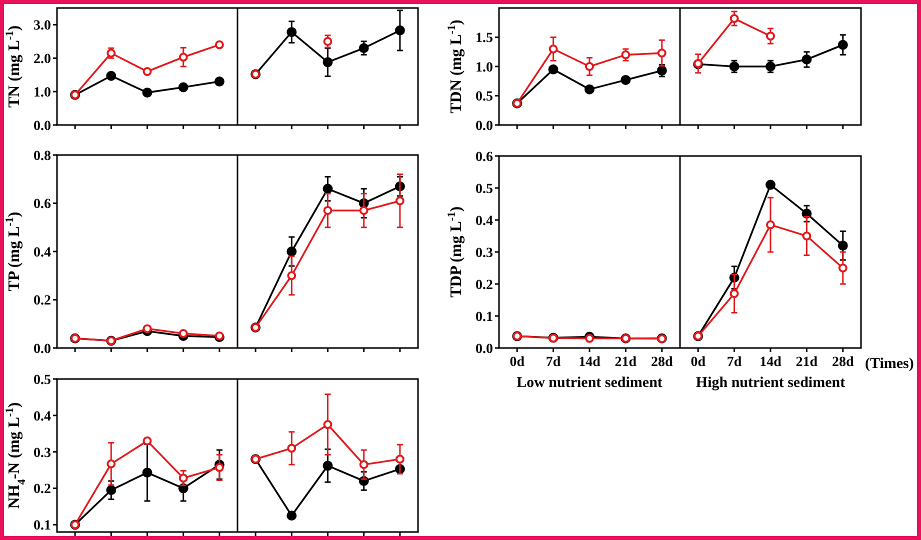 The image size is (921, 540). What do you see at coordinates (589, 383) in the screenshot?
I see `text: Low nutrient sediment` at bounding box center [589, 383].